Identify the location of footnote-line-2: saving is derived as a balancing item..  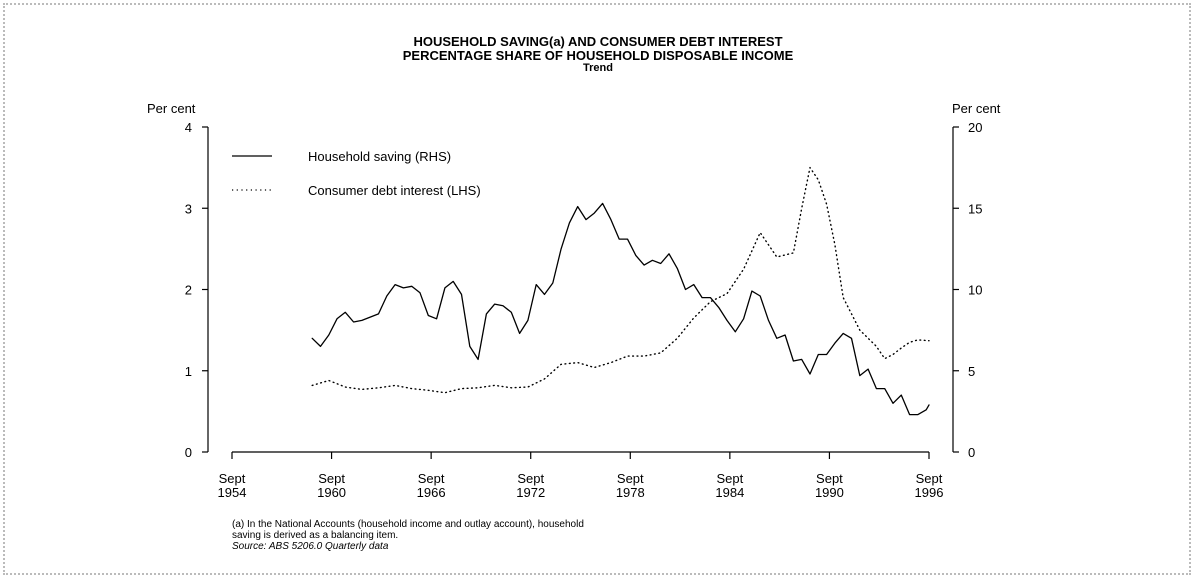
(315, 535).